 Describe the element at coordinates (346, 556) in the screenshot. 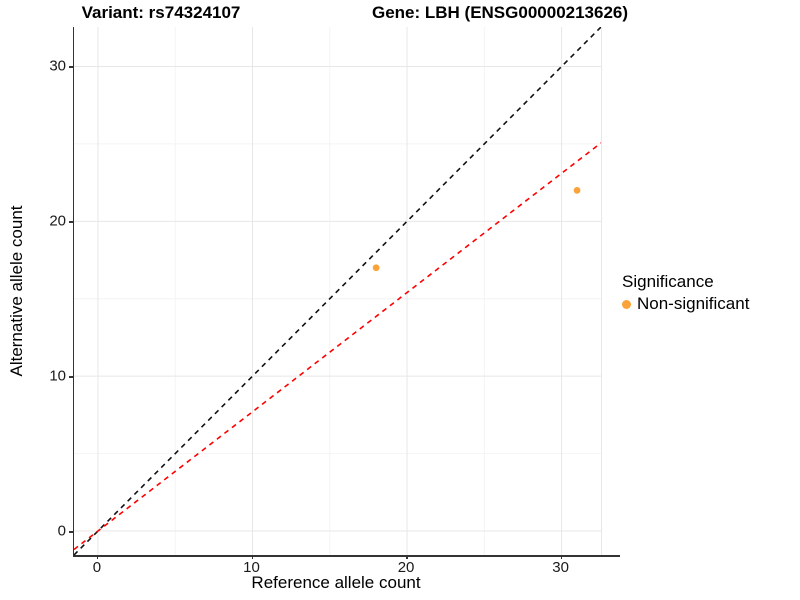

I see `x-axis-line` at that location.